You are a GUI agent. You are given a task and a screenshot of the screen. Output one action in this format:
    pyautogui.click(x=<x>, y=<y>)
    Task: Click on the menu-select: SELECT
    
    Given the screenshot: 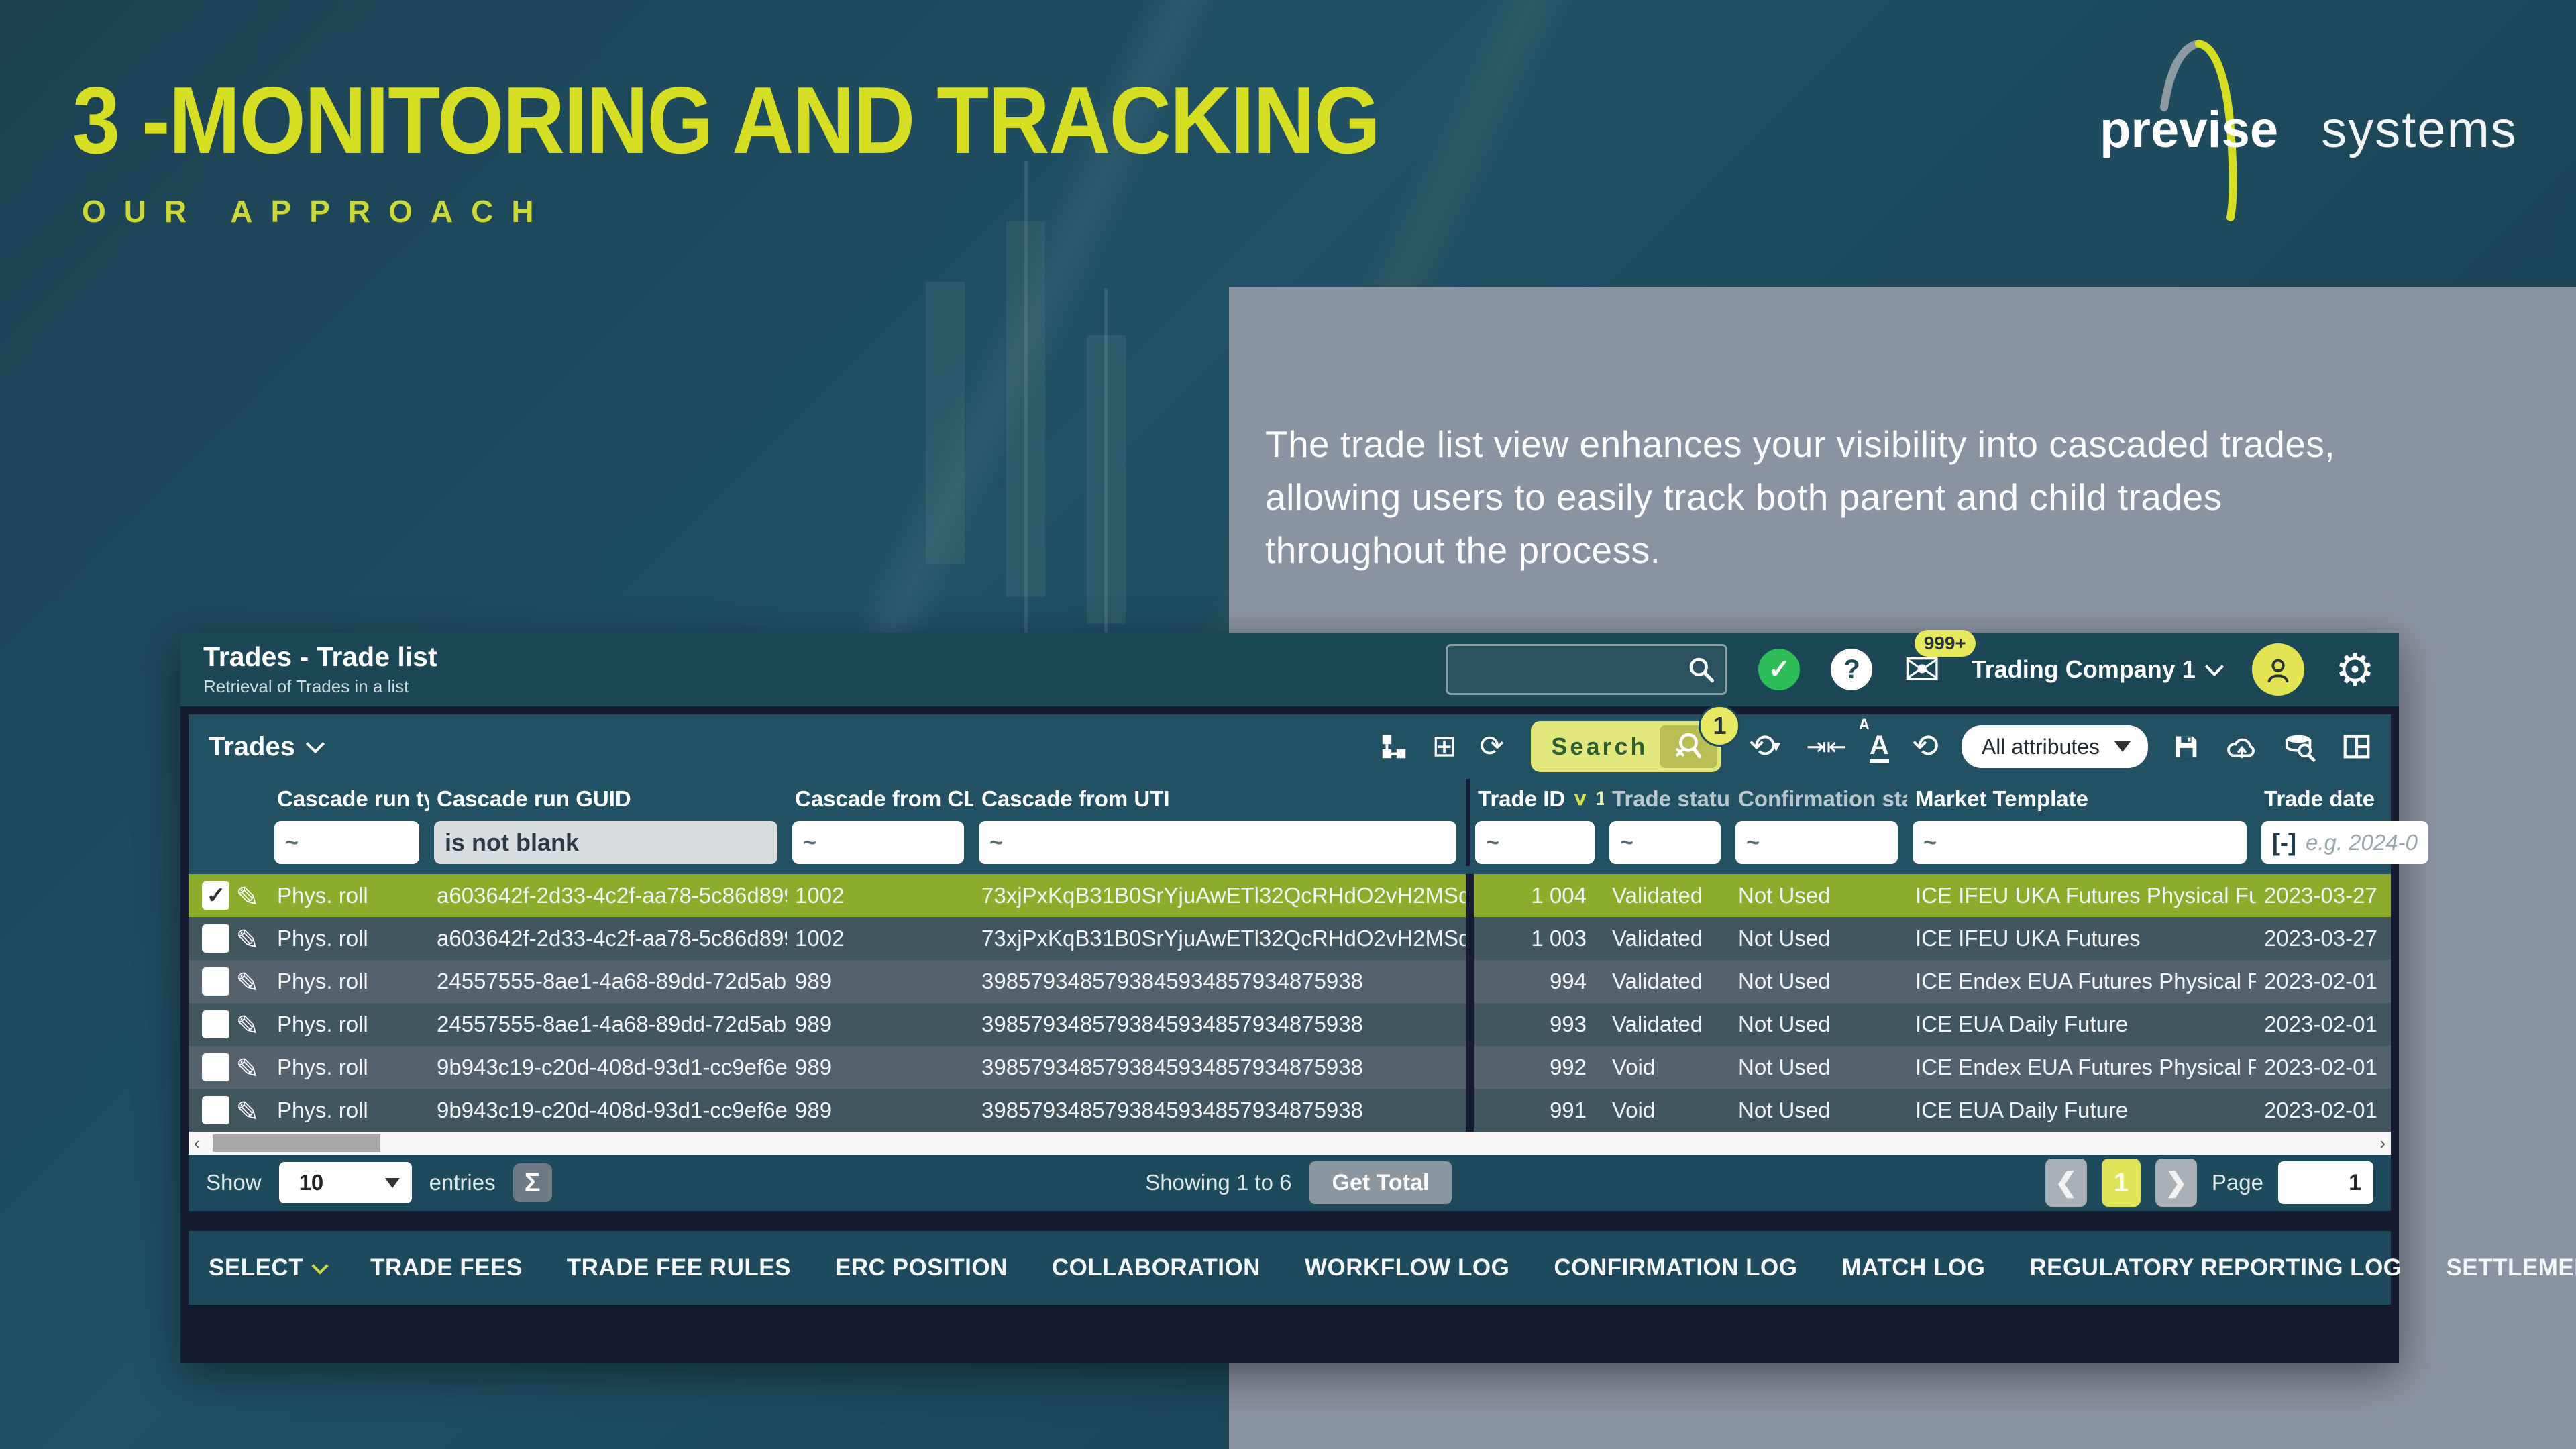 What is the action you would take?
    pyautogui.click(x=269, y=1267)
    